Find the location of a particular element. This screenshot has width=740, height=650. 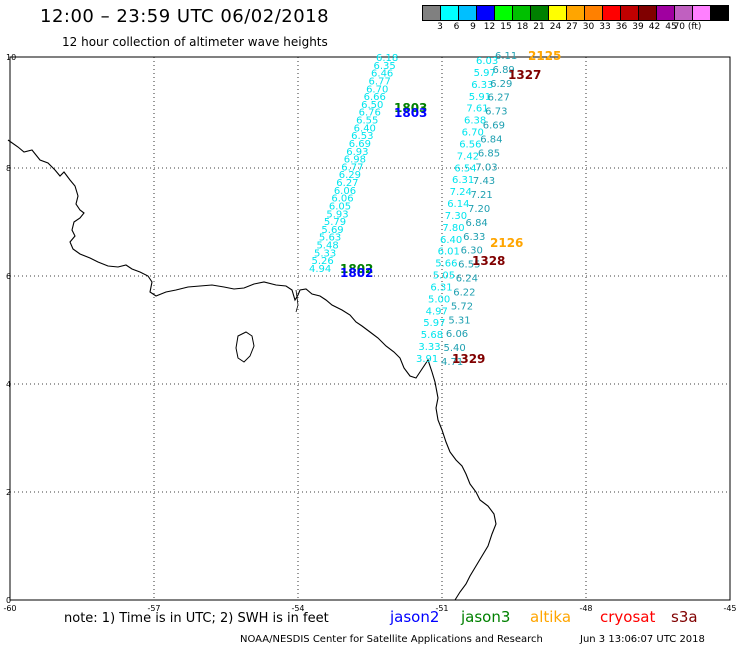

color-scale-label: 42 is located at coordinates (654, 27).